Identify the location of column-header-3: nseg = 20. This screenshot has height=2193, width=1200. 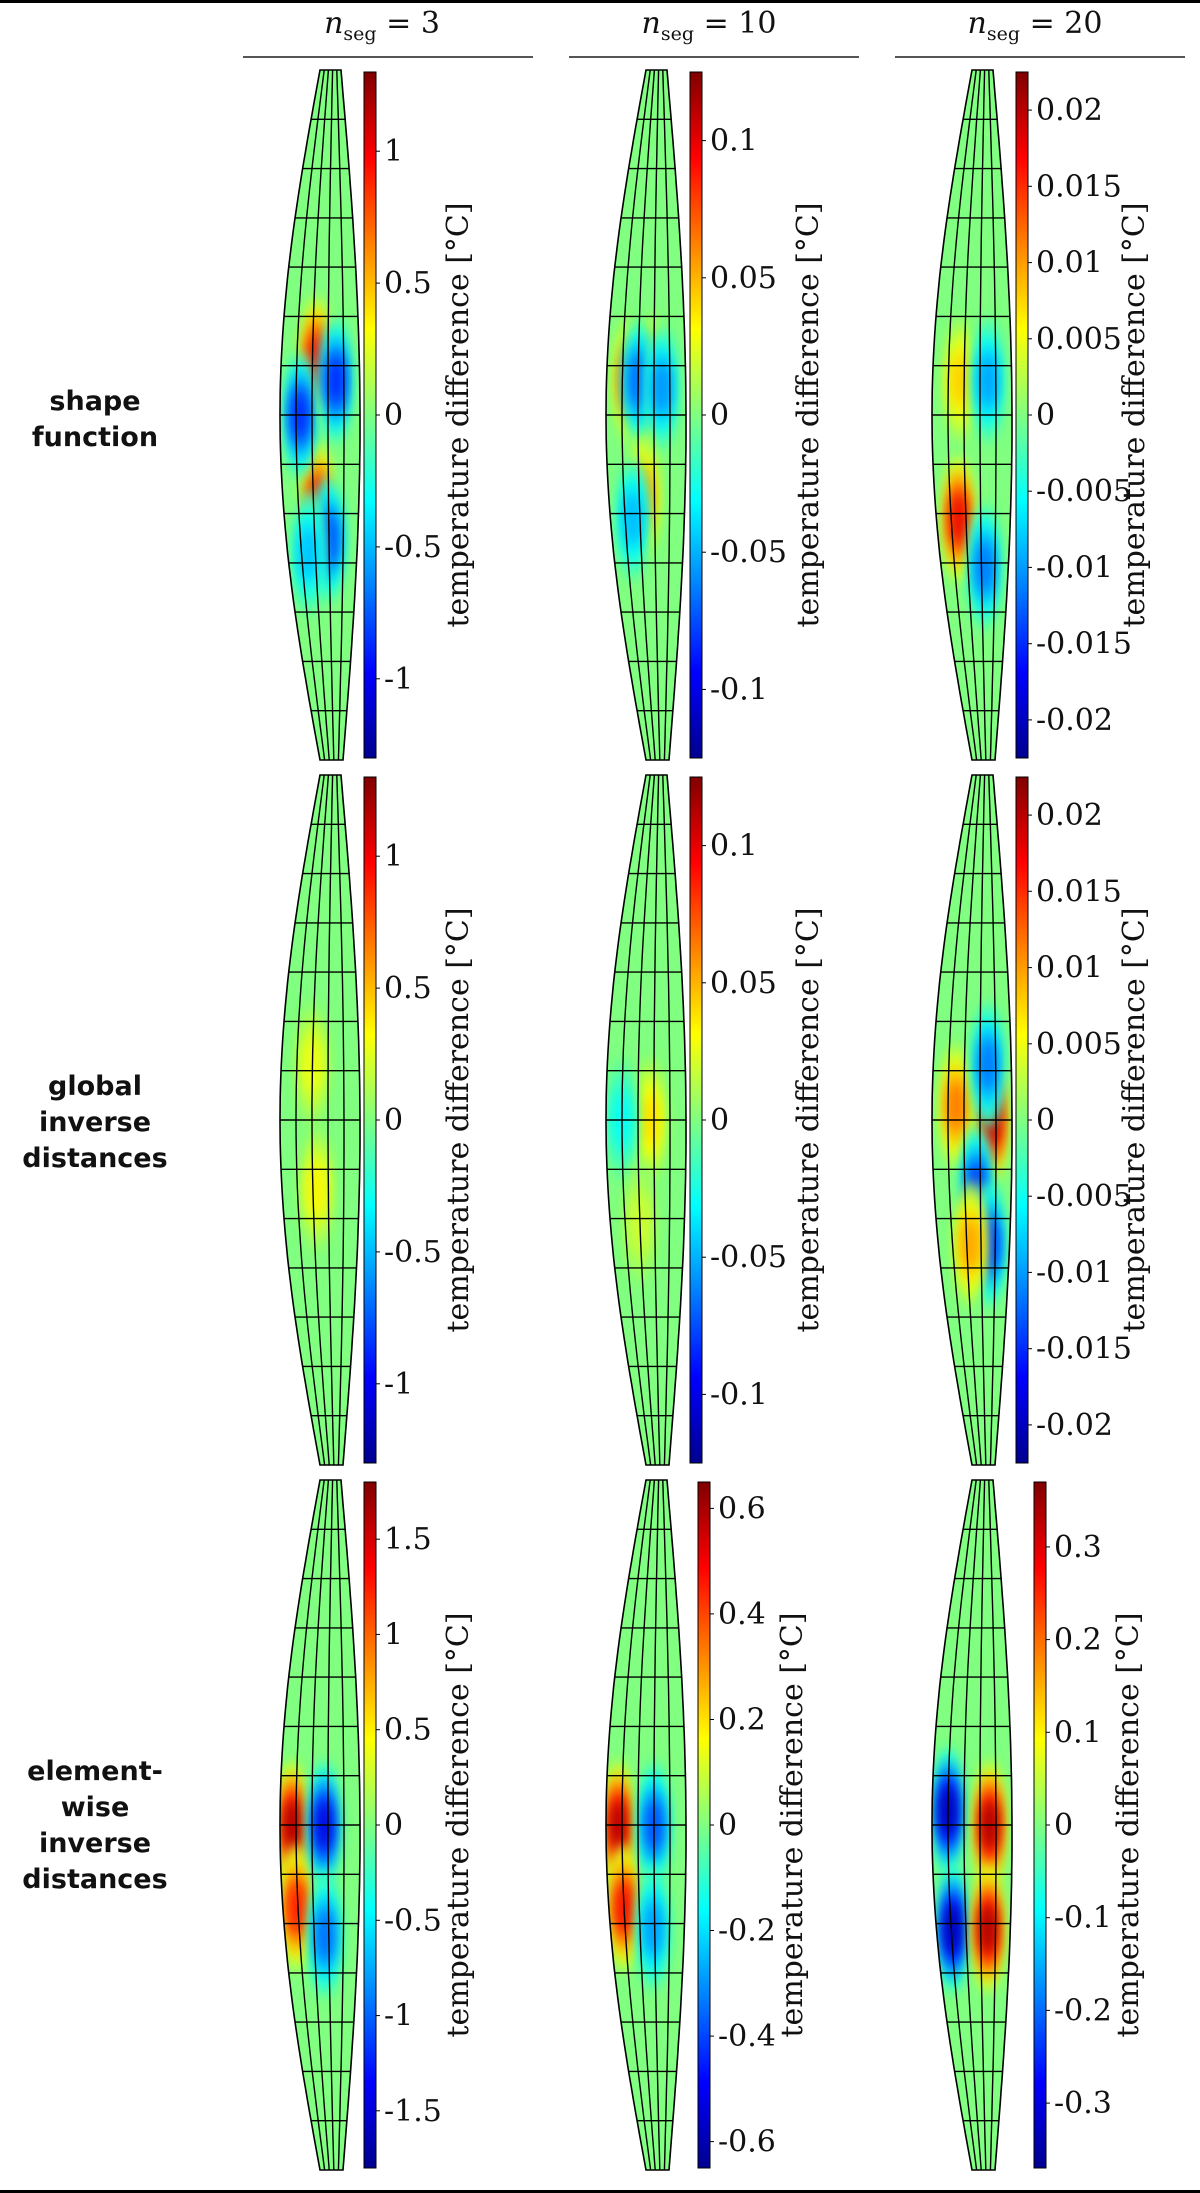
(1035, 25).